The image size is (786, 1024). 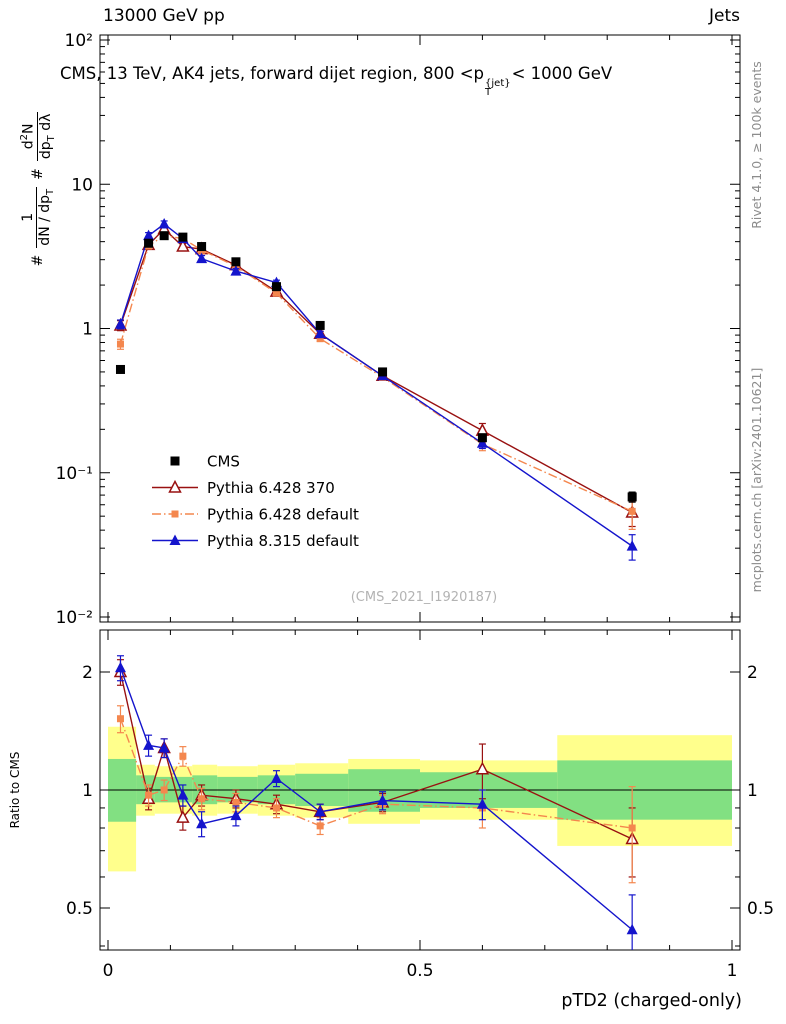 I want to click on legend-label: Pythia 6.428 370, so click(x=271, y=488).